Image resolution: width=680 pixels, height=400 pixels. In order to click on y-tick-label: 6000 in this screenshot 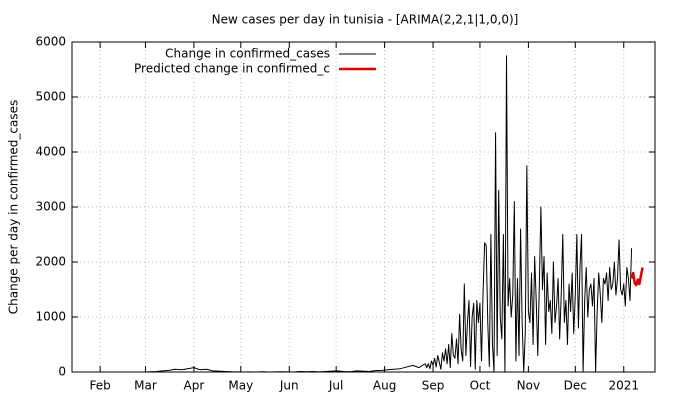, I will do `click(50, 42)`.